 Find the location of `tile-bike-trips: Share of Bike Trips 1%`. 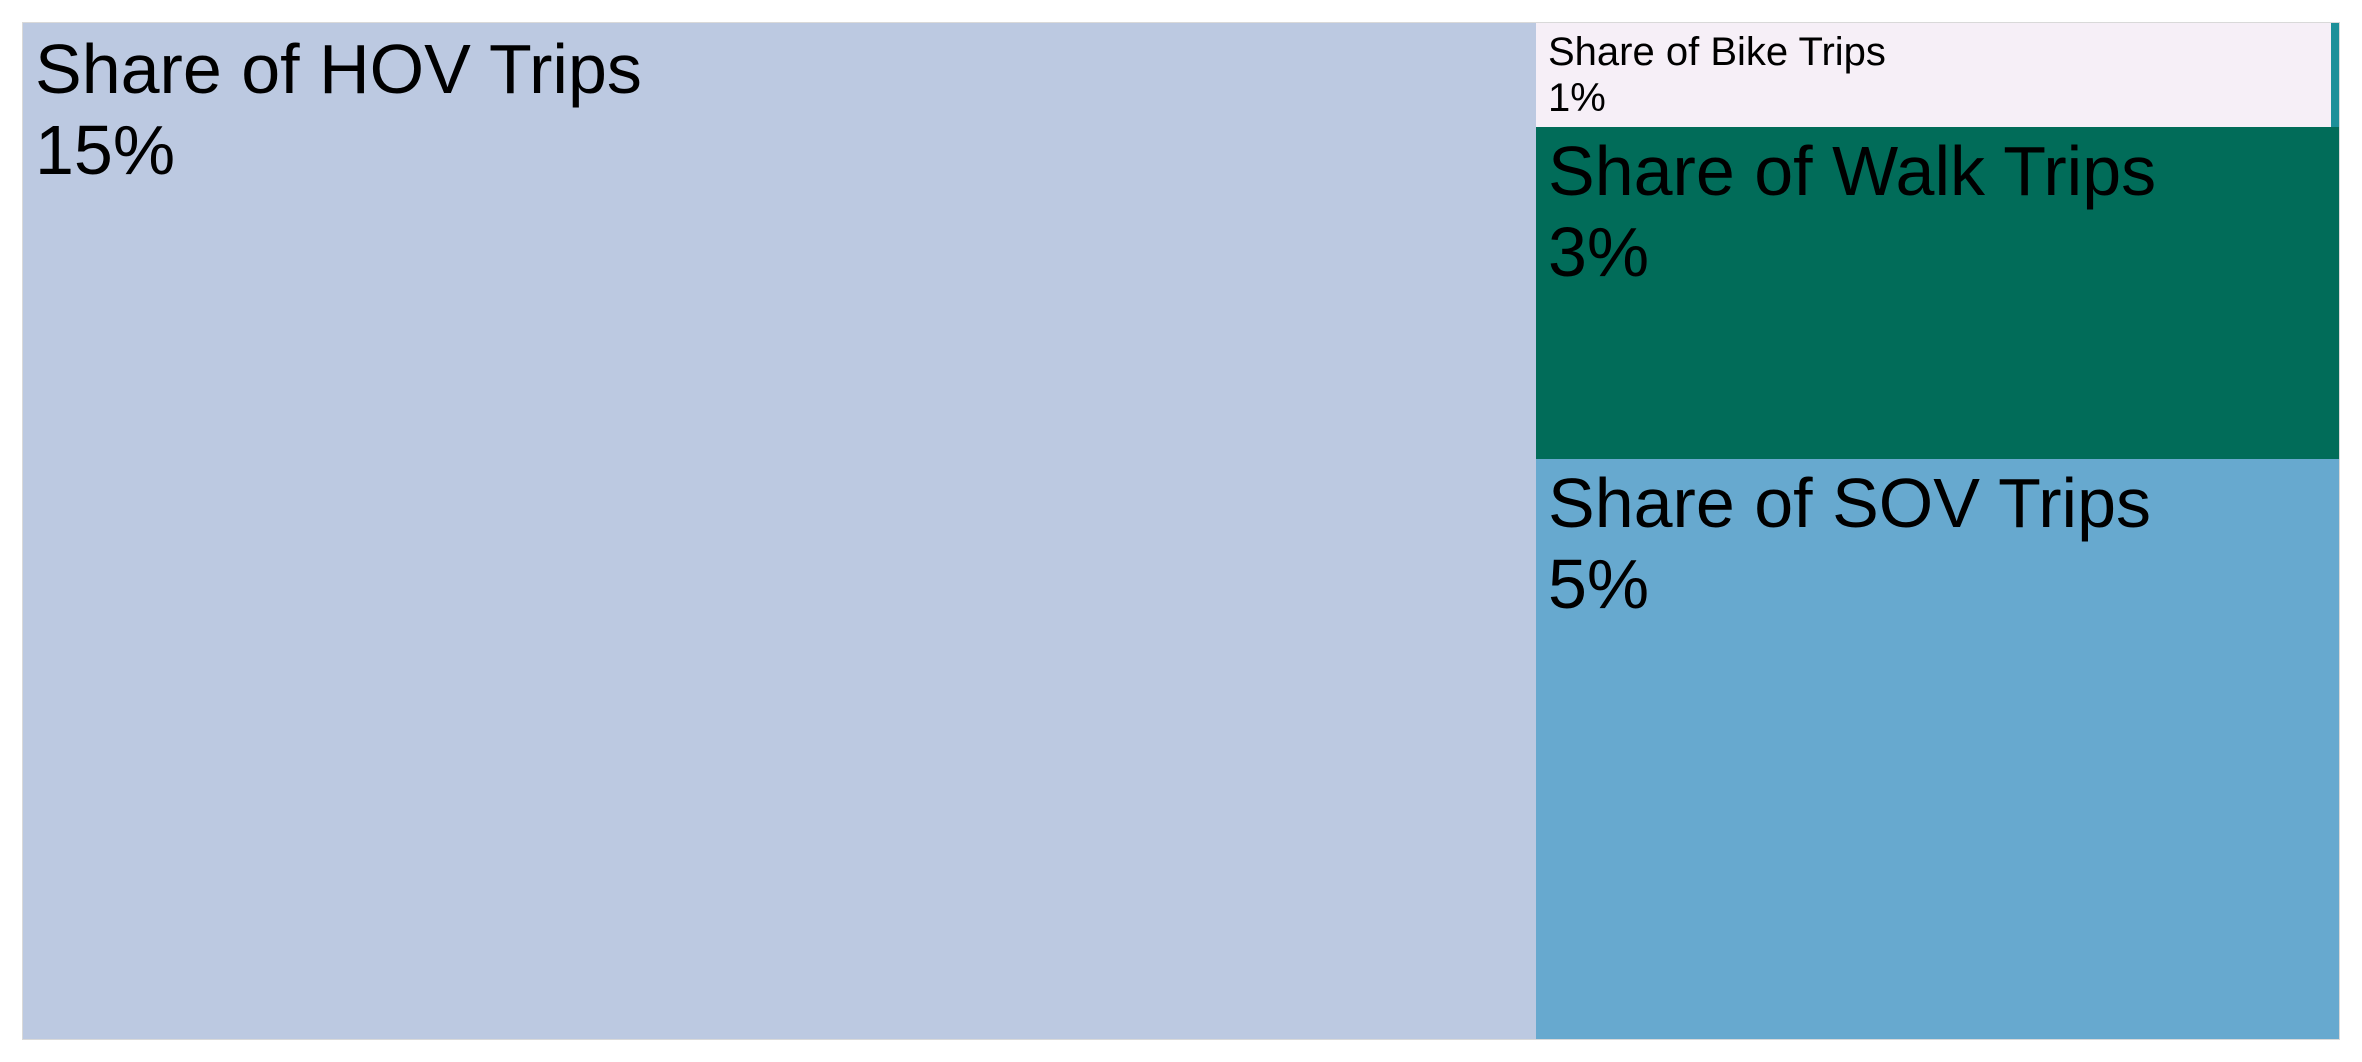

tile-bike-trips: Share of Bike Trips 1% is located at coordinates (1933, 75).